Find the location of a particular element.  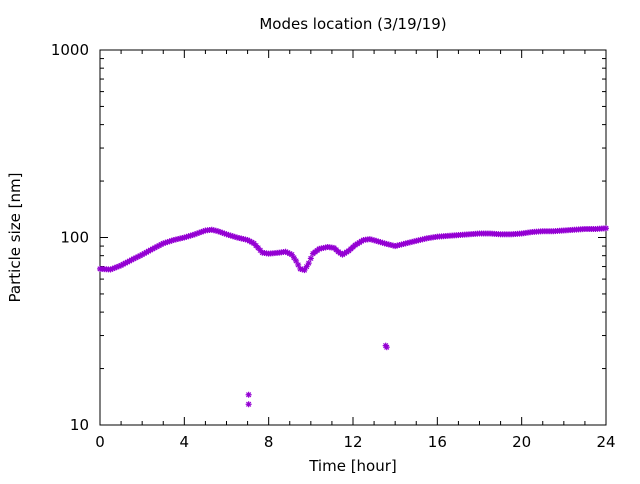

x-tick-label: 12 is located at coordinates (352, 442).